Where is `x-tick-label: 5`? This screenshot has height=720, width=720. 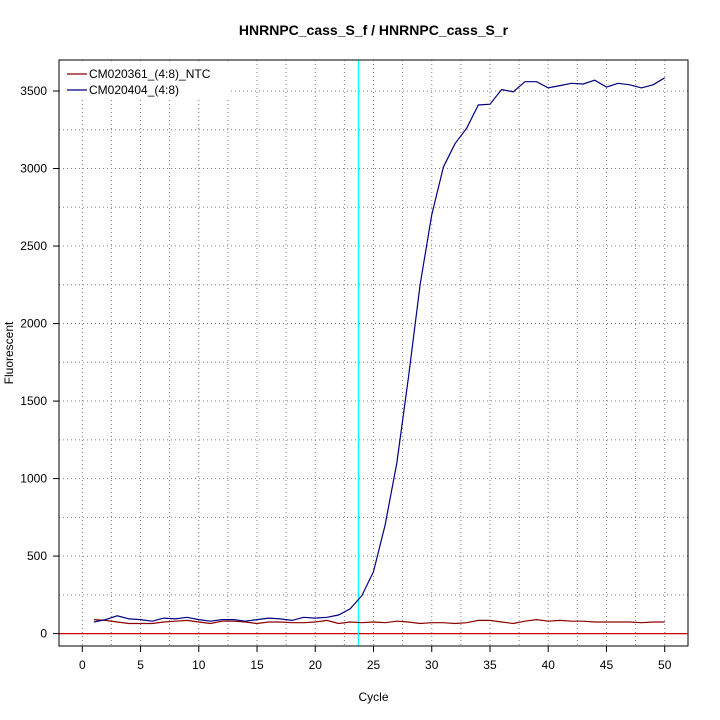
x-tick-label: 5 is located at coordinates (140, 665).